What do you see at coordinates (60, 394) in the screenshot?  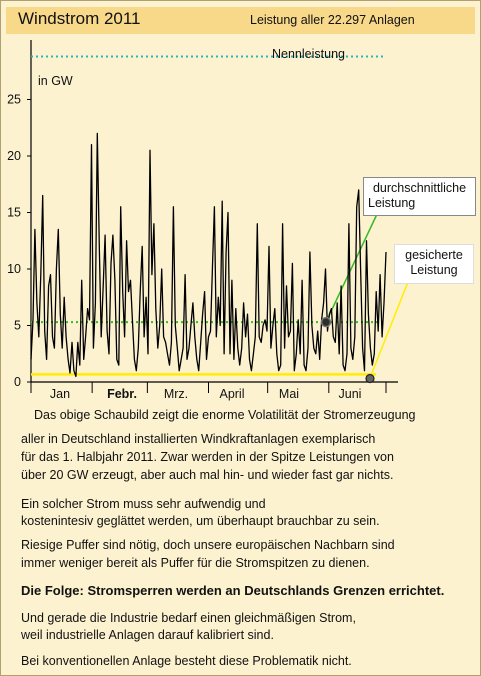 I see `x-tick-label: Jan` at bounding box center [60, 394].